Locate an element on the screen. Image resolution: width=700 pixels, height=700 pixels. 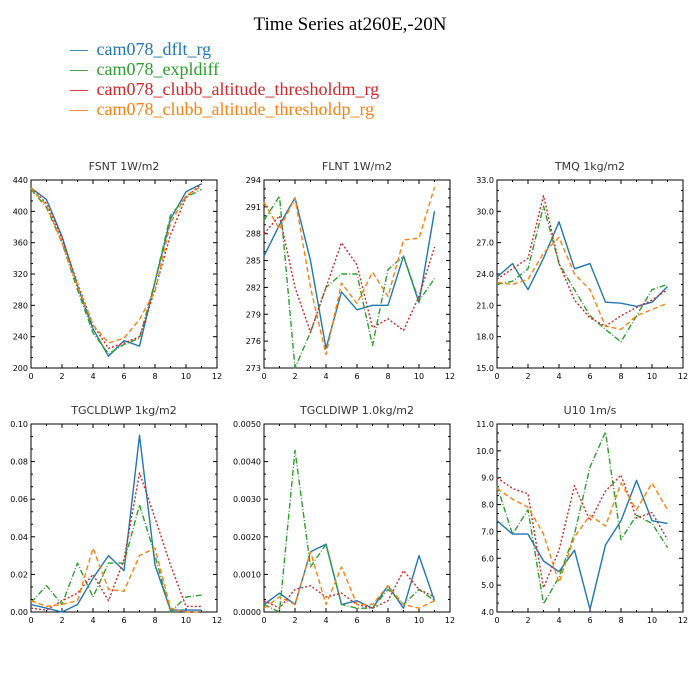
legend-dash-1: — is located at coordinates (79, 49).